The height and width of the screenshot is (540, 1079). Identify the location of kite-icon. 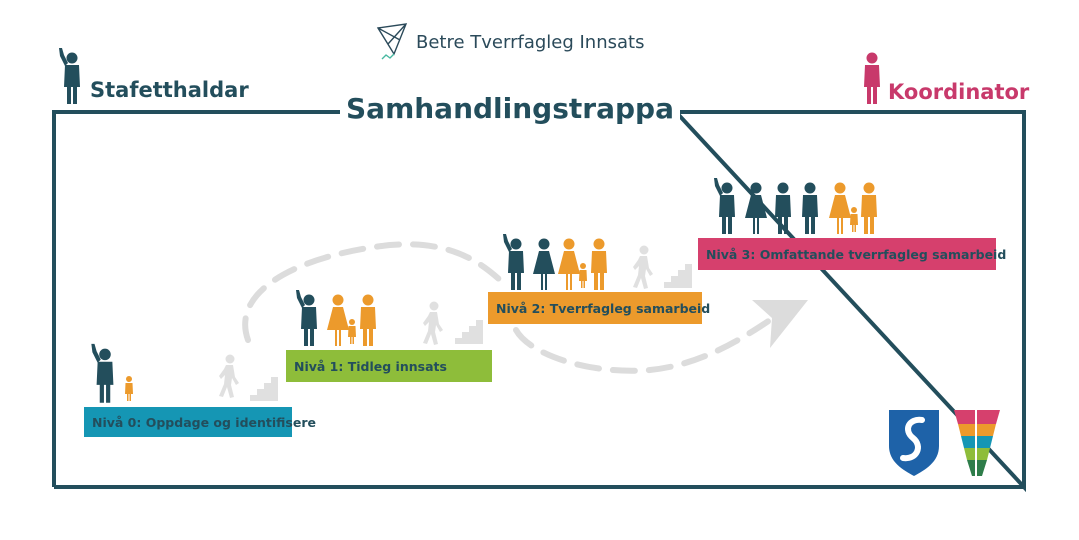
(392, 41).